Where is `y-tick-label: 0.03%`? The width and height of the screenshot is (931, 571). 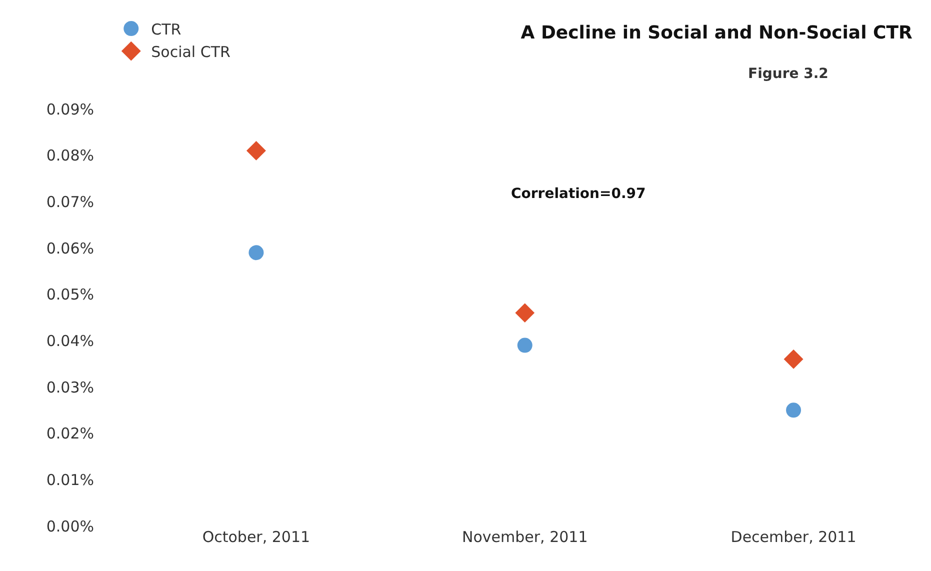 y-tick-label: 0.03% is located at coordinates (70, 387).